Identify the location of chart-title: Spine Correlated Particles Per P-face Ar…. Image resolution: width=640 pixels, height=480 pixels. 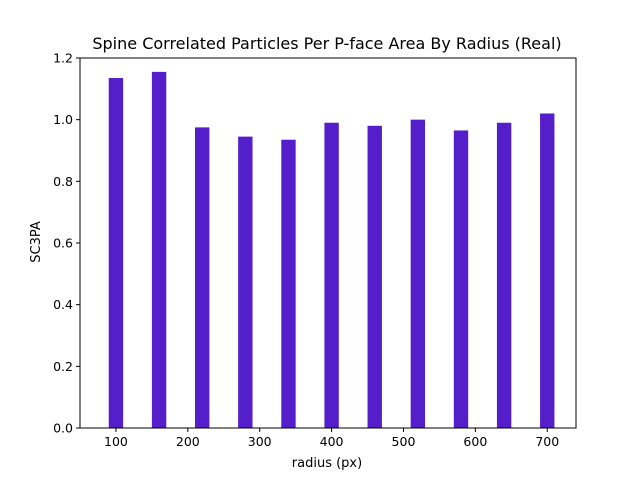
(326, 43).